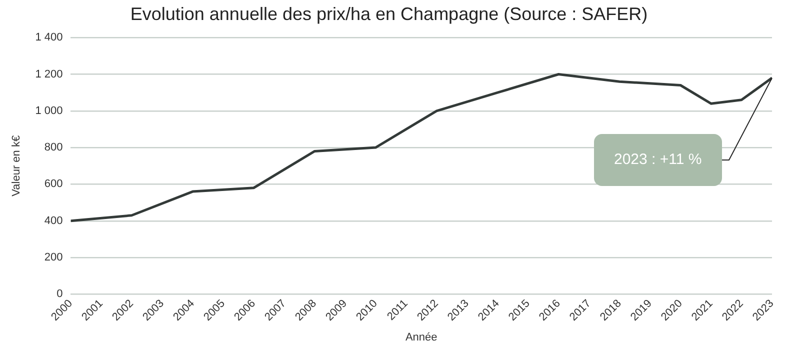 This screenshot has height=348, width=800. I want to click on y-tick-label: 200, so click(53, 258).